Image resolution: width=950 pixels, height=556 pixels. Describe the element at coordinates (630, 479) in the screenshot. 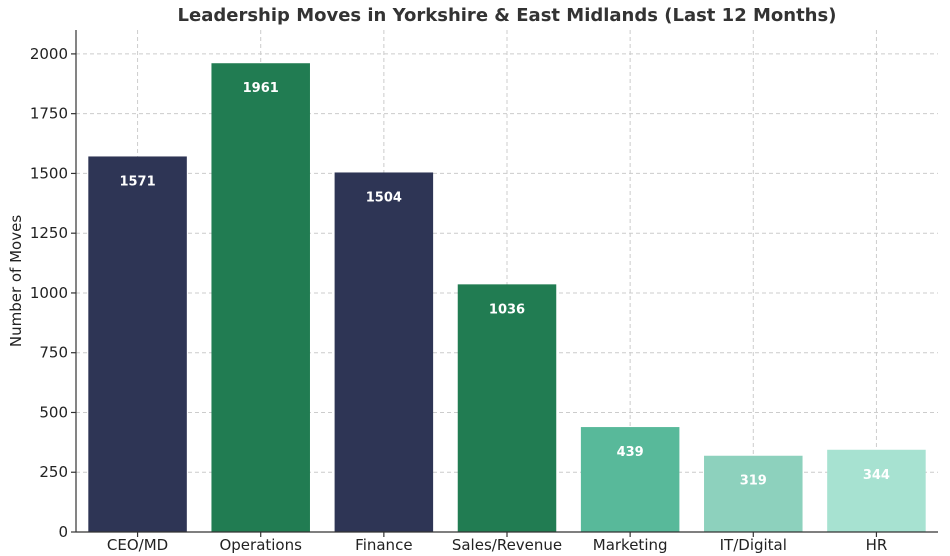

I see `bar-marketing` at that location.